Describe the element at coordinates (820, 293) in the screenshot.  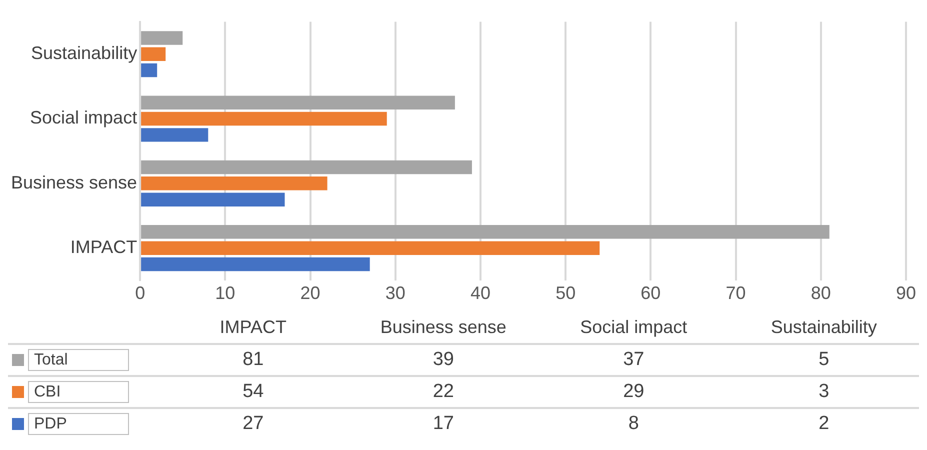
I see `x-tick-label: 80` at that location.